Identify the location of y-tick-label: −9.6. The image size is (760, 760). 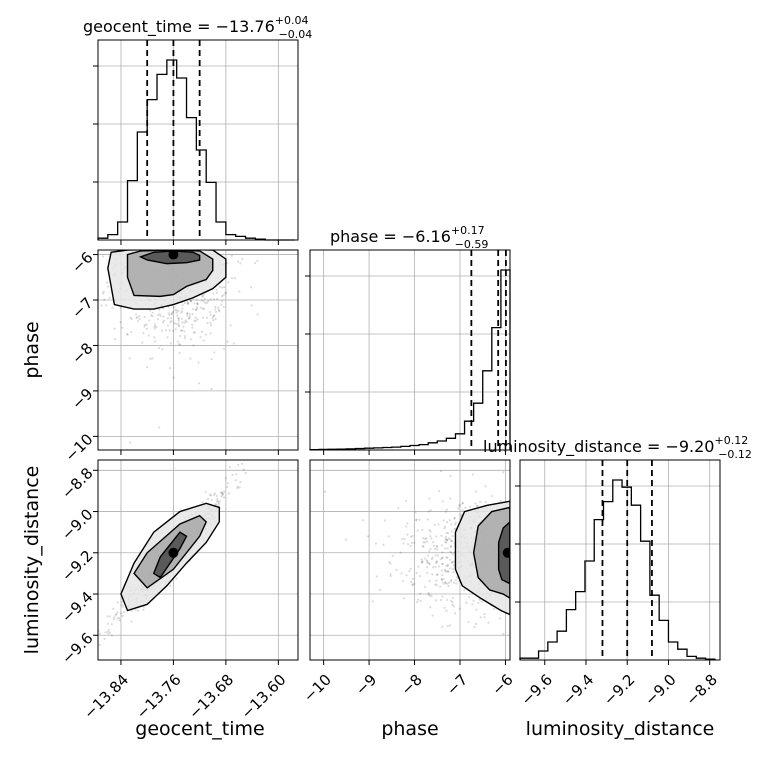
(77, 648).